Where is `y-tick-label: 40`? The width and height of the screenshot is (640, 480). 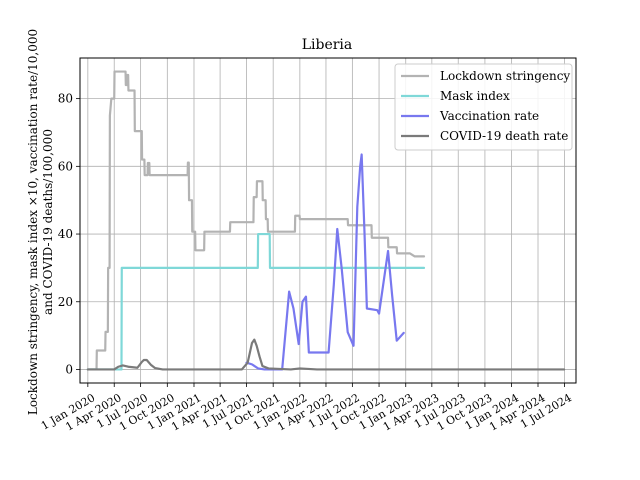
y-tick-label: 40 is located at coordinates (65, 234).